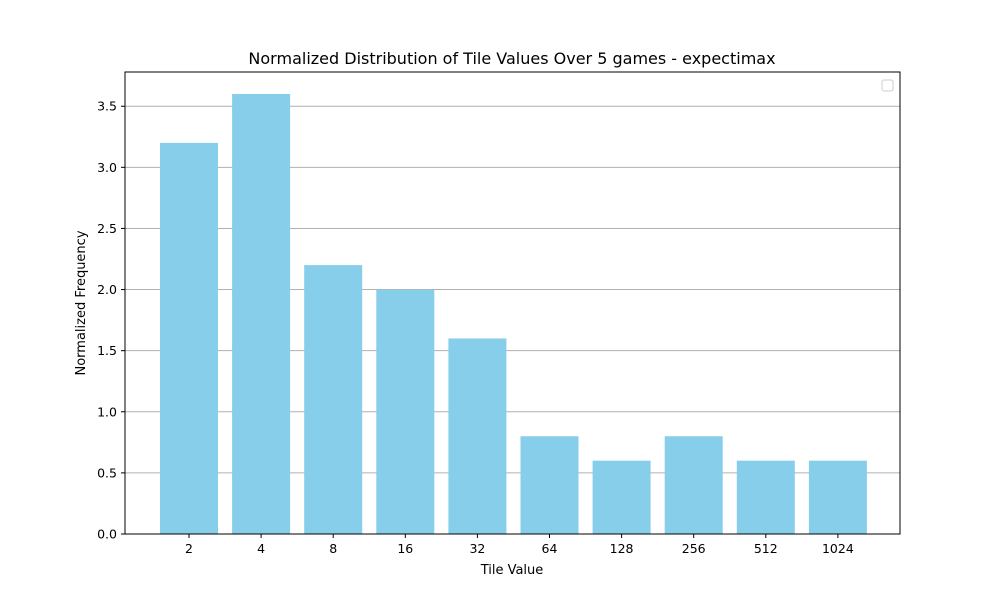 The image size is (1000, 600). I want to click on x-axis-label: Tile Value, so click(512, 570).